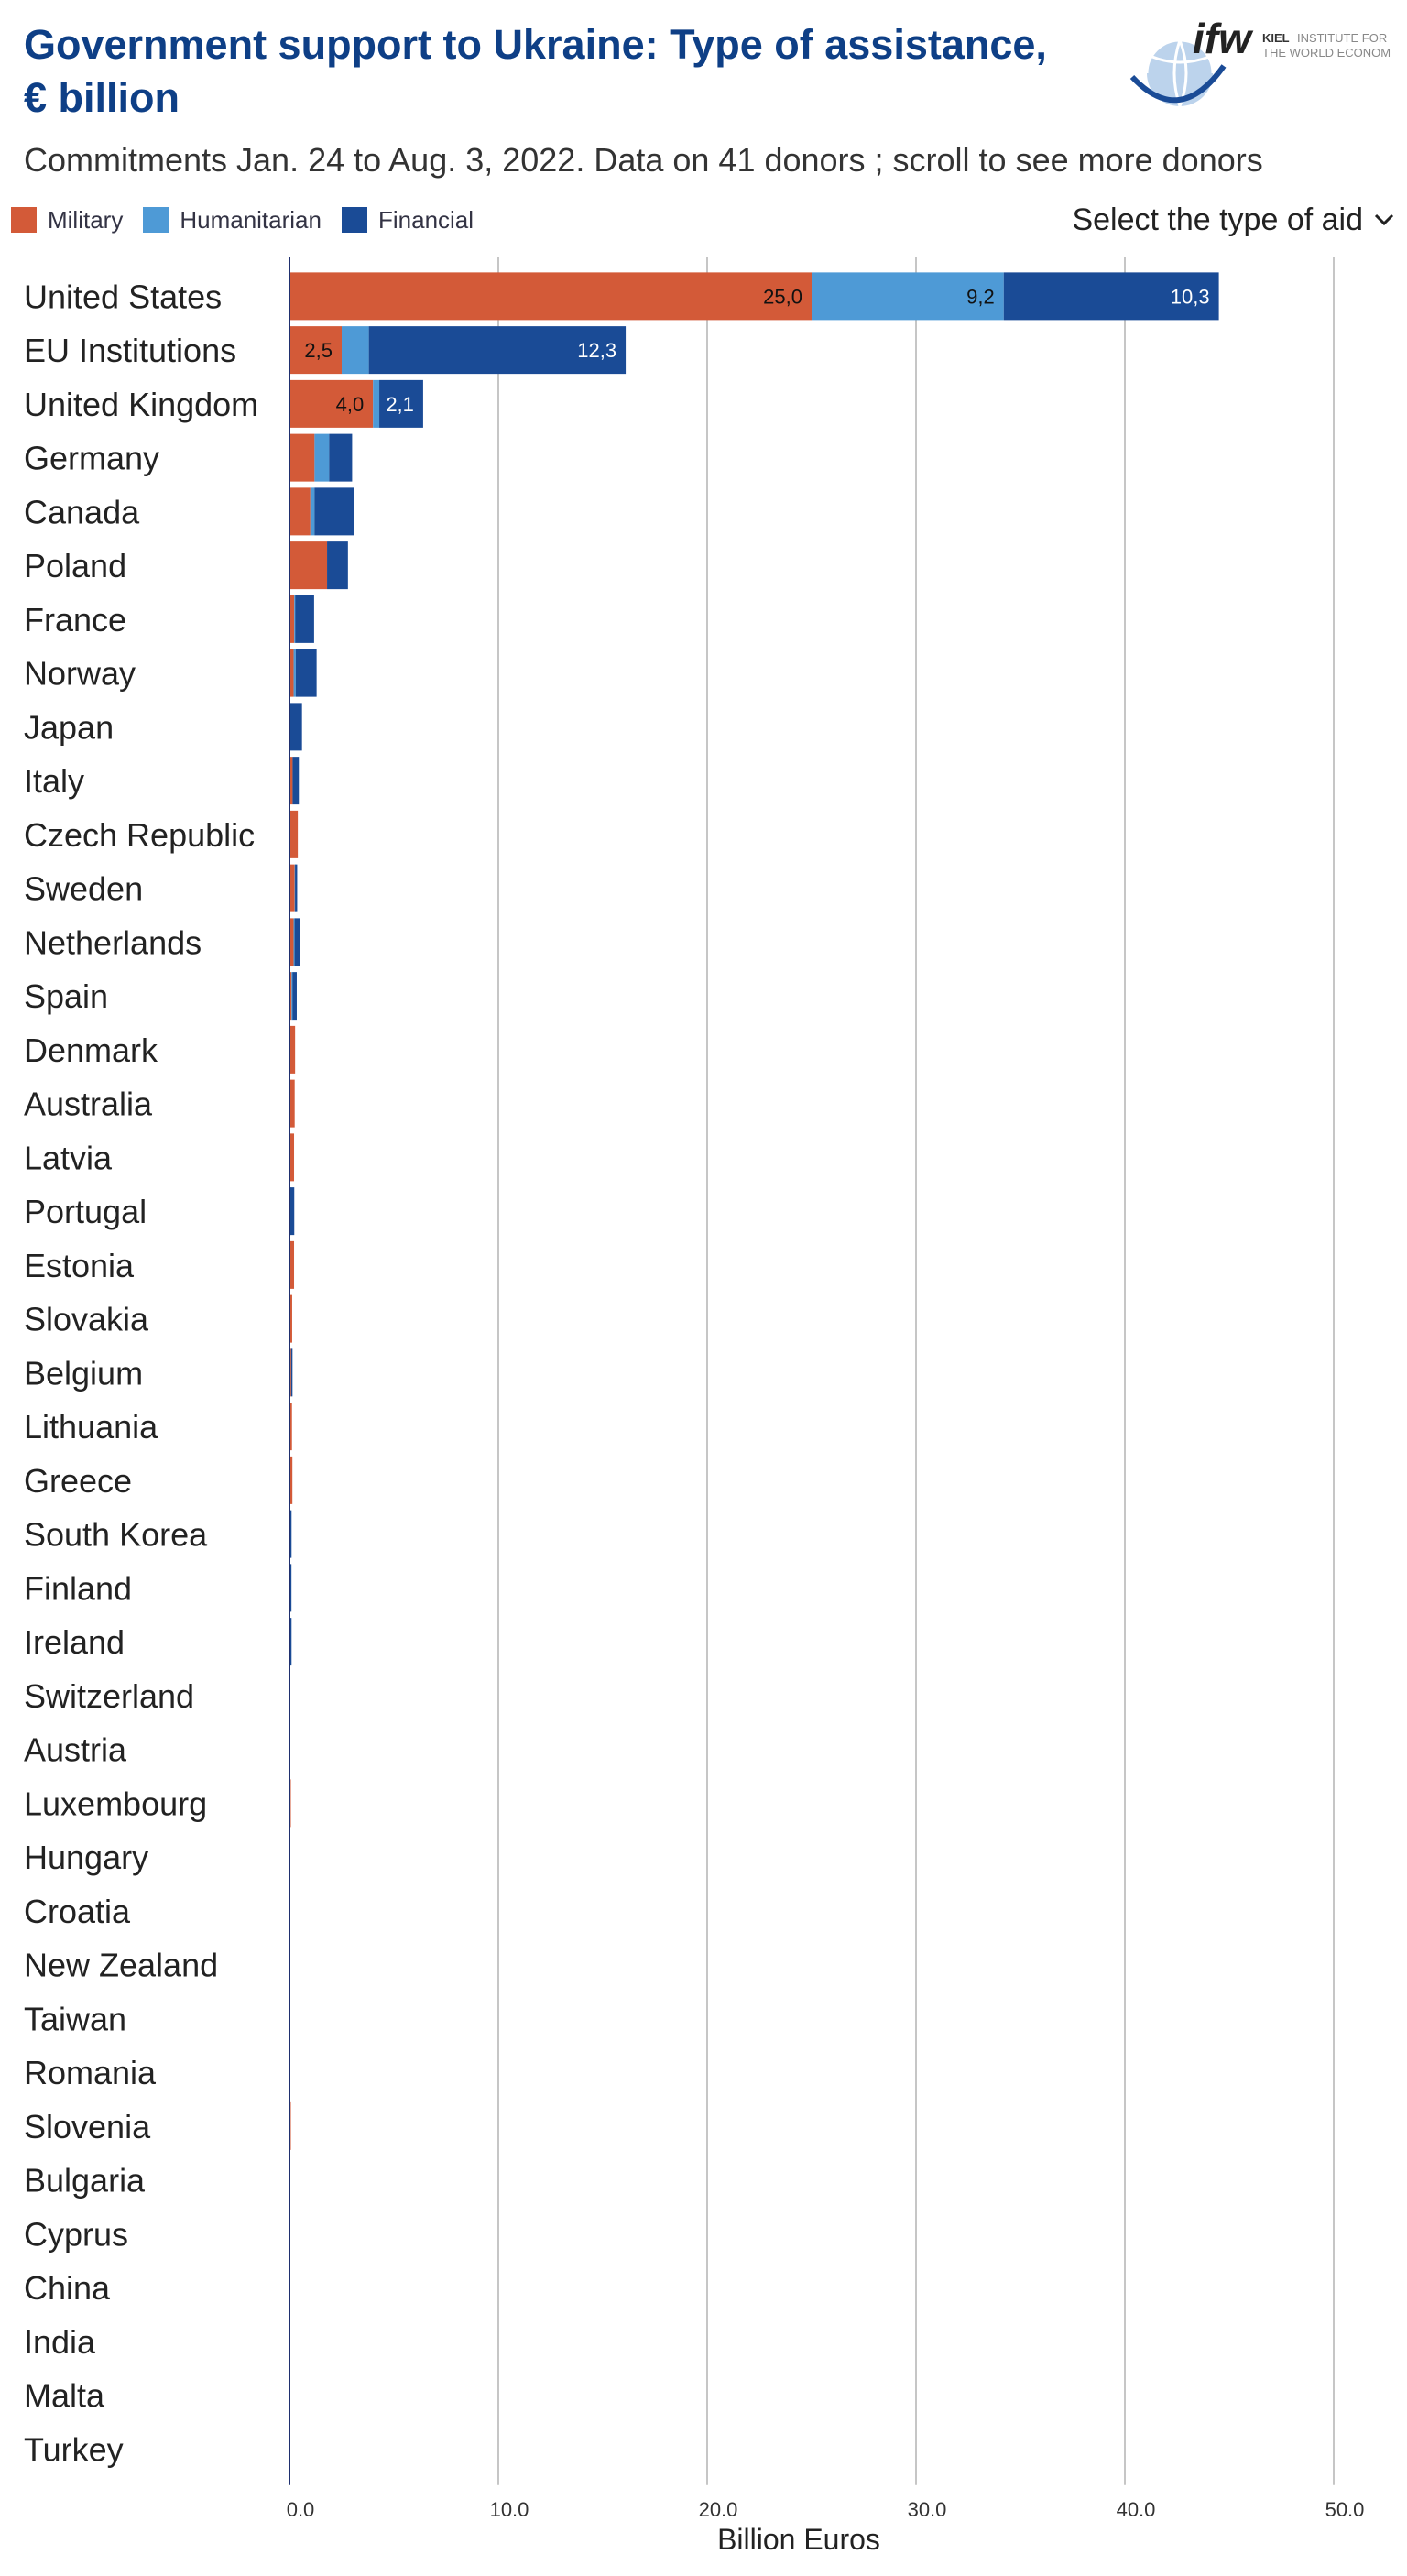 The width and height of the screenshot is (1407, 2576). I want to click on logo-text-line1: INSTITUTE FOR, so click(1342, 38).